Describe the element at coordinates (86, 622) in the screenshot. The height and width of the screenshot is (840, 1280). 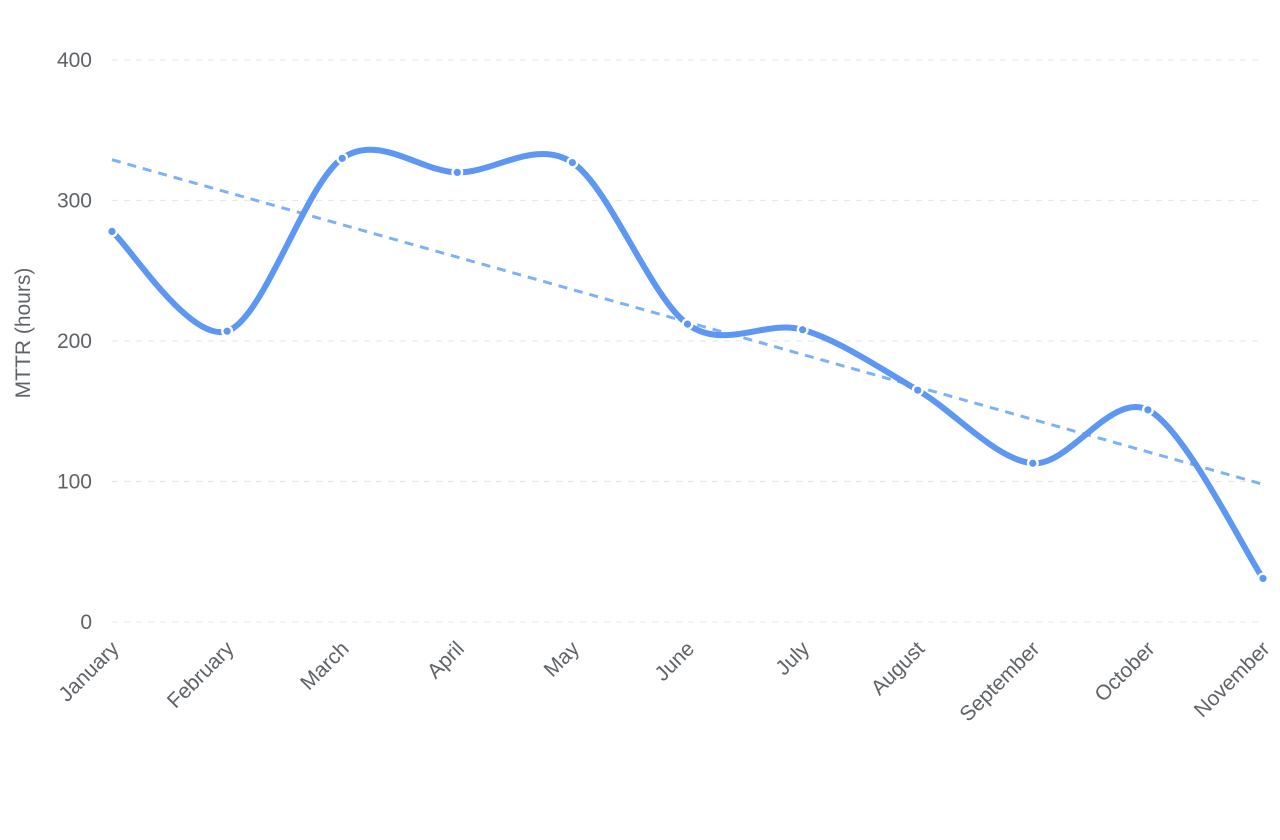
I see `y-tick-label: 0` at that location.